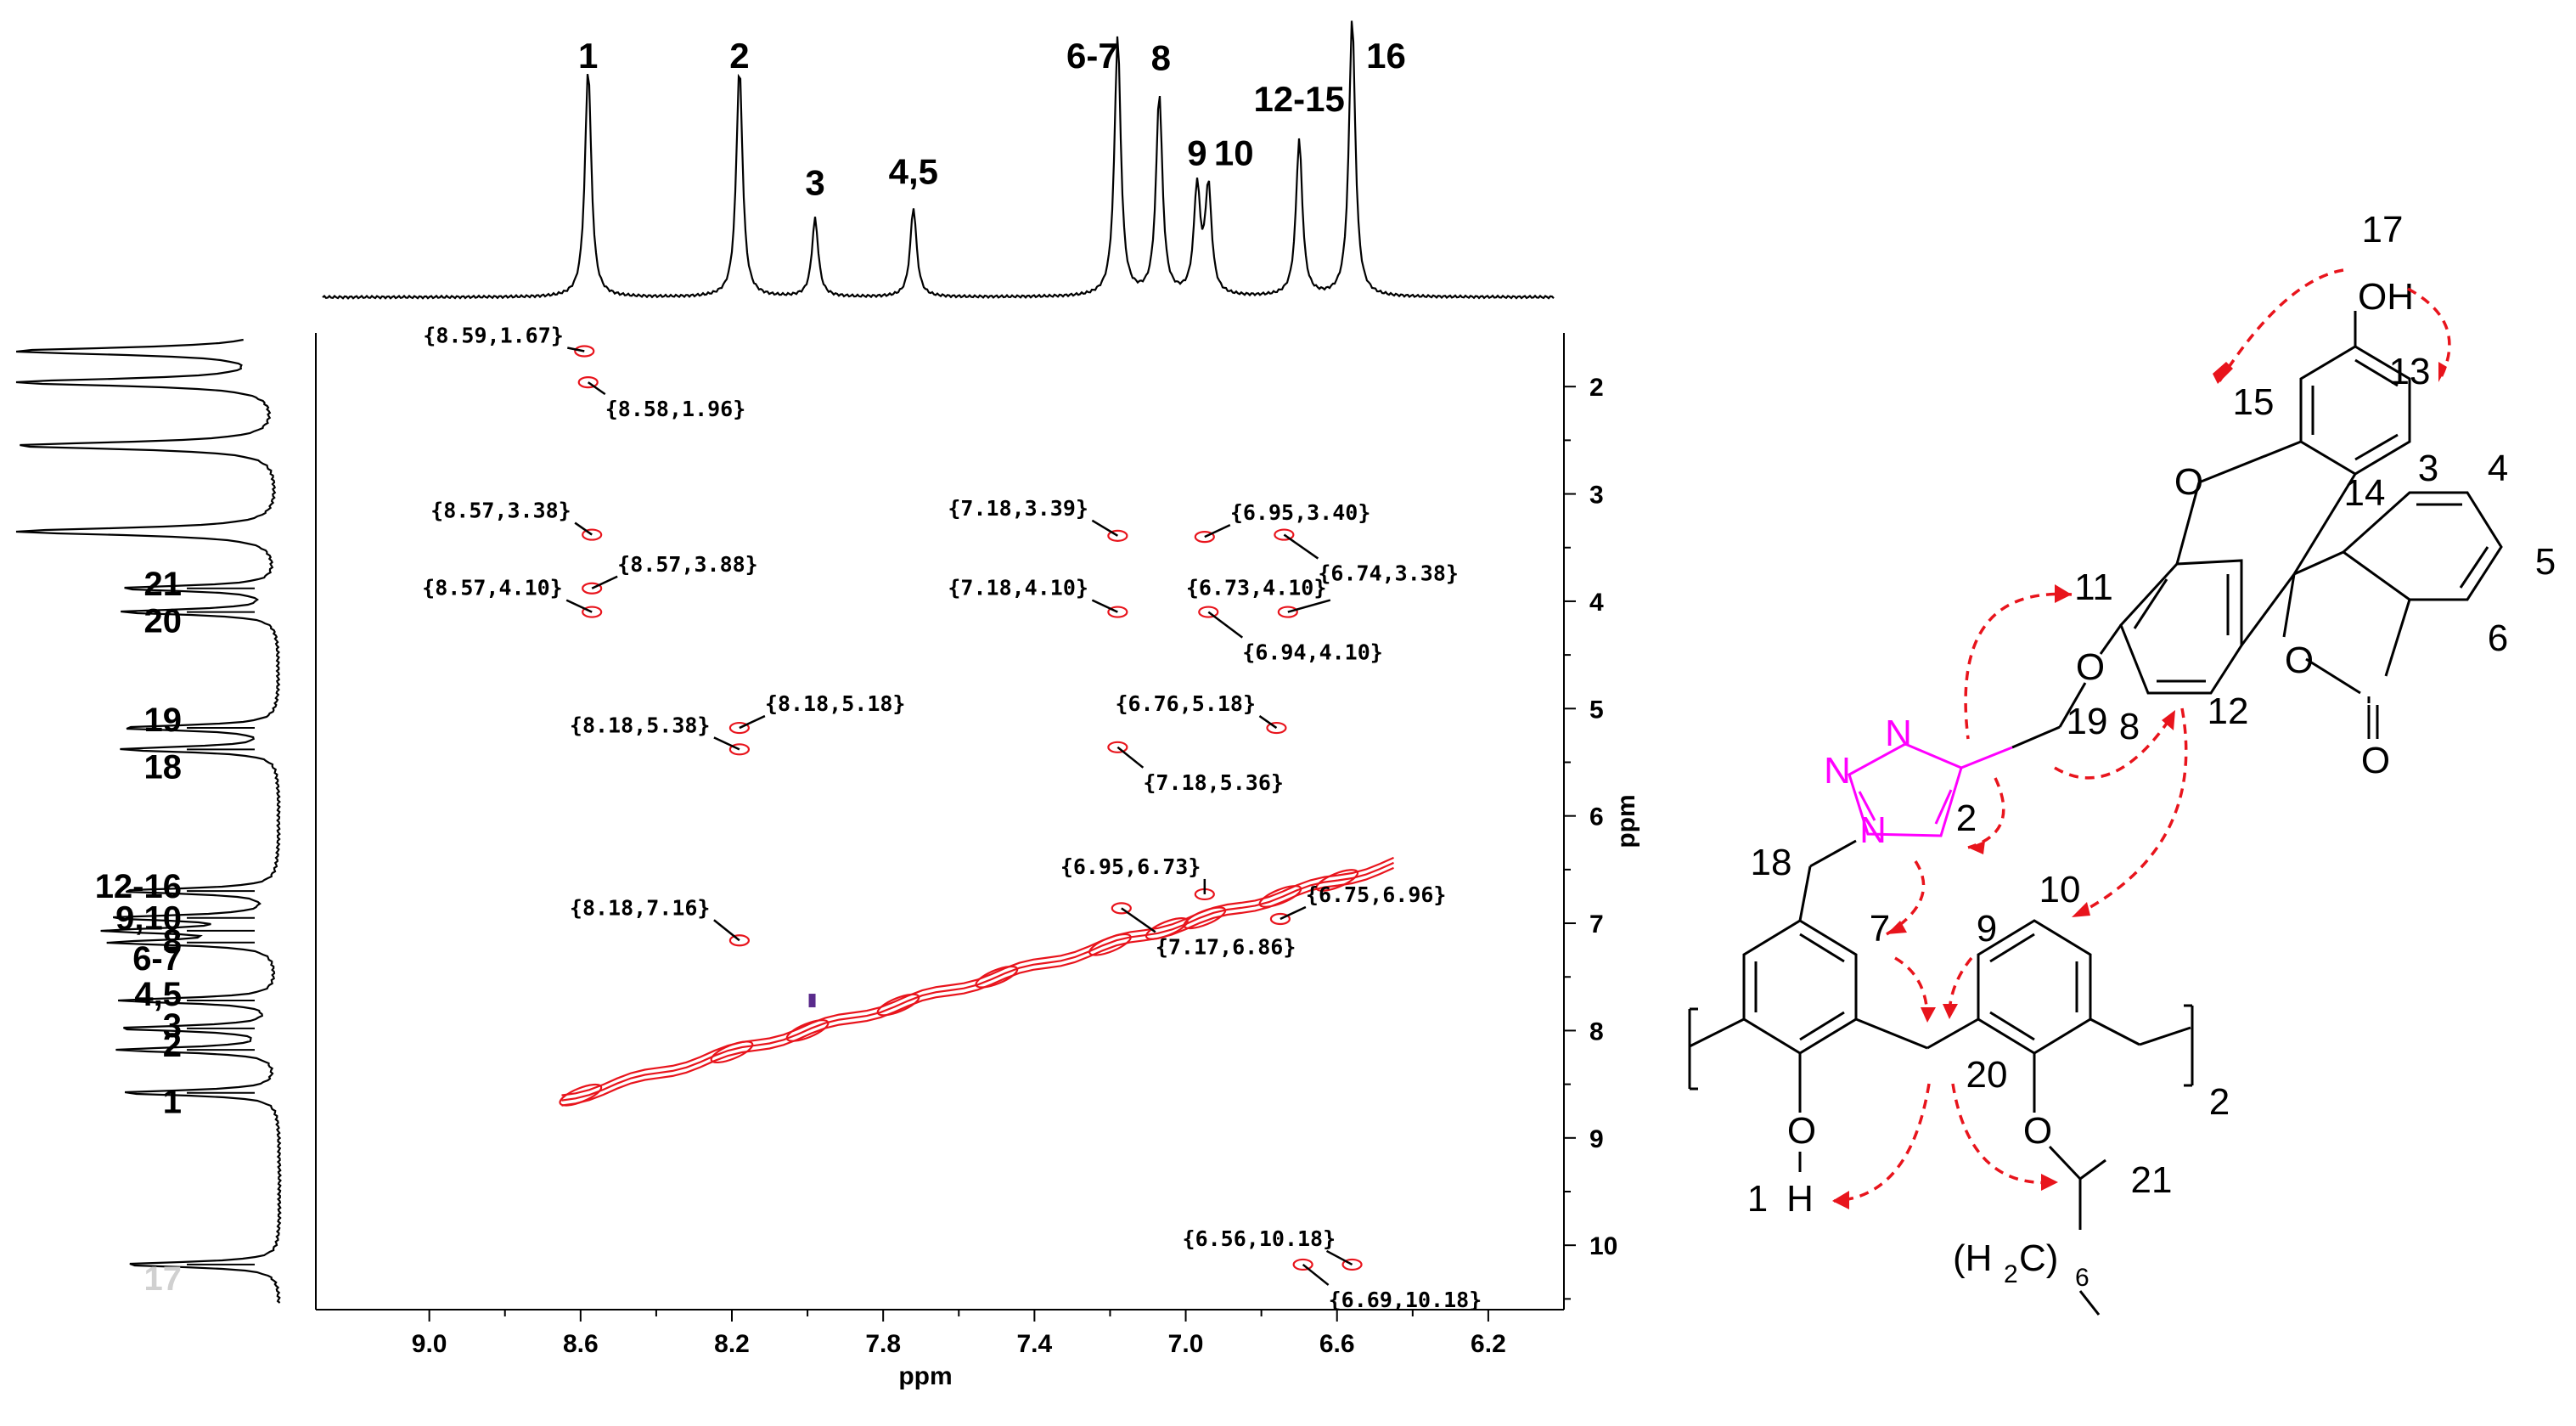 This screenshot has width=2576, height=1426. Describe the element at coordinates (1376, 894) in the screenshot. I see `cross-peak-label: {6.75,6.96}` at that location.